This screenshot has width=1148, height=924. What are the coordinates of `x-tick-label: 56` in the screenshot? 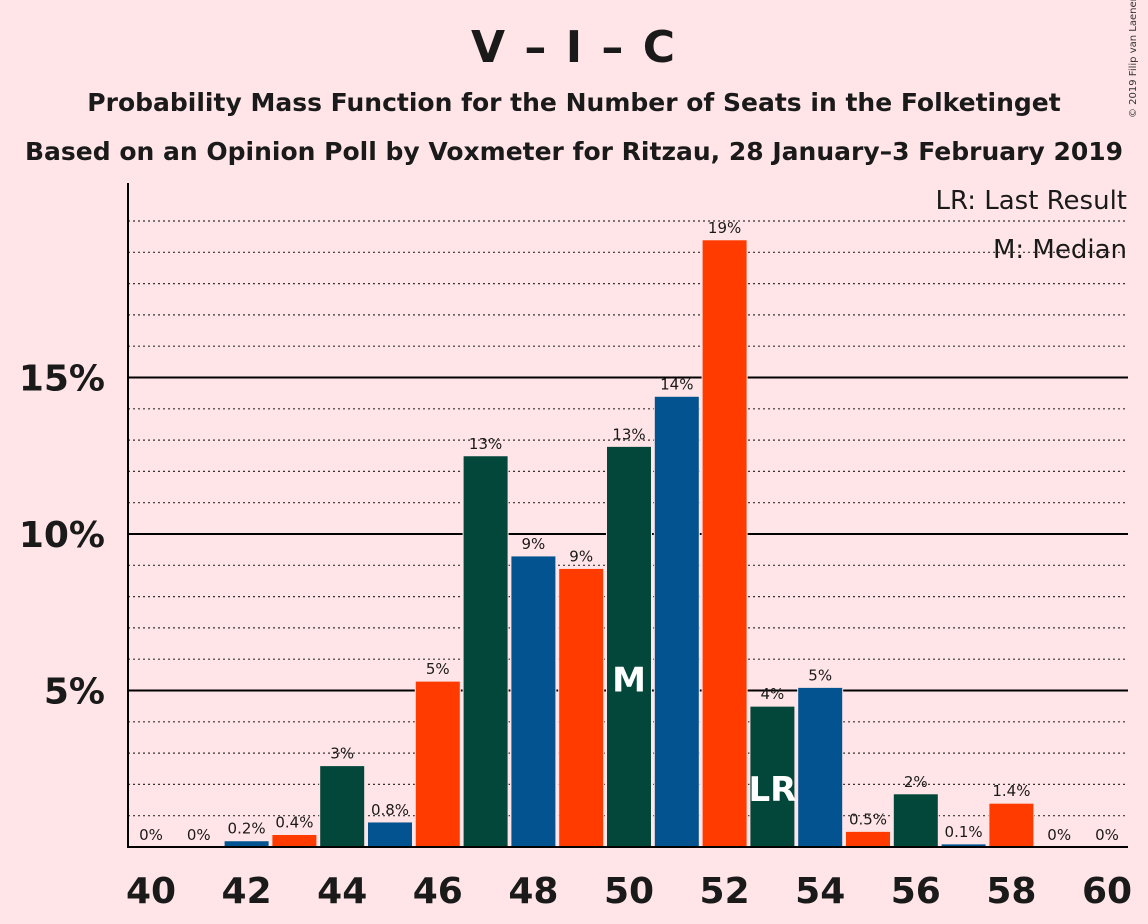 It's located at (916, 891).